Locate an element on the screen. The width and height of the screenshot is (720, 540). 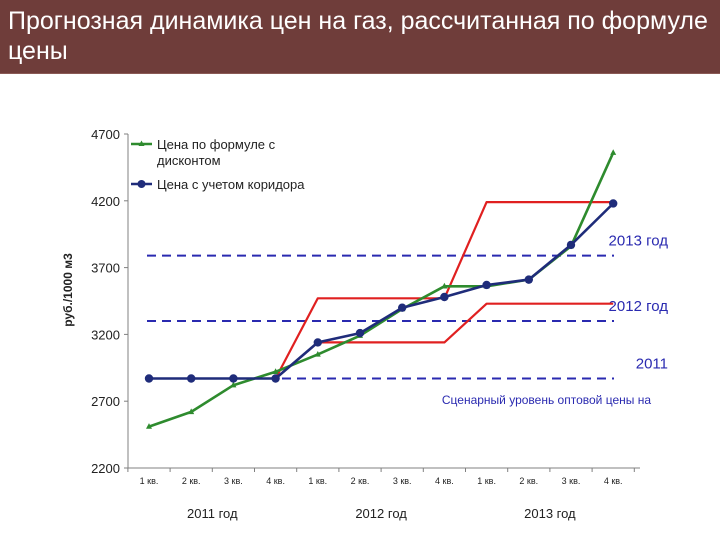
scenario-label: 2012 год is located at coordinates (639, 306).